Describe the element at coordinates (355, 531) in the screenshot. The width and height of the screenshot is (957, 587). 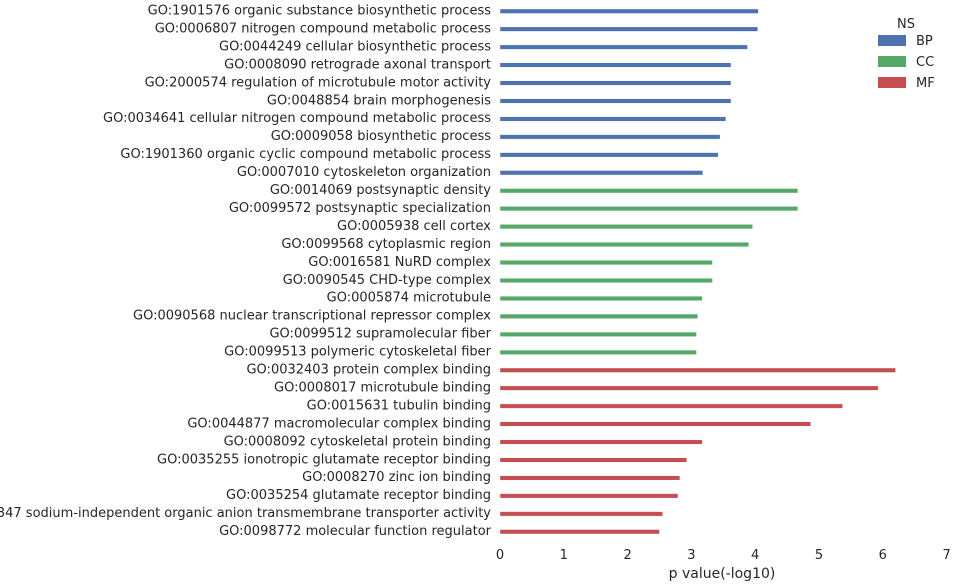
I see `category-label: GO:0098772 molecular function regulator` at that location.